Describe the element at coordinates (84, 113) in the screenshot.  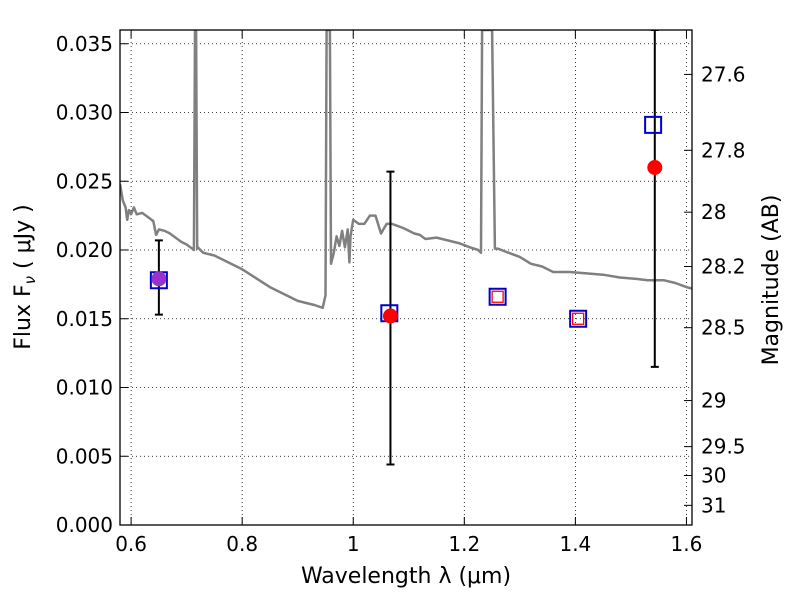
I see `y-tick-label: 0.030` at that location.